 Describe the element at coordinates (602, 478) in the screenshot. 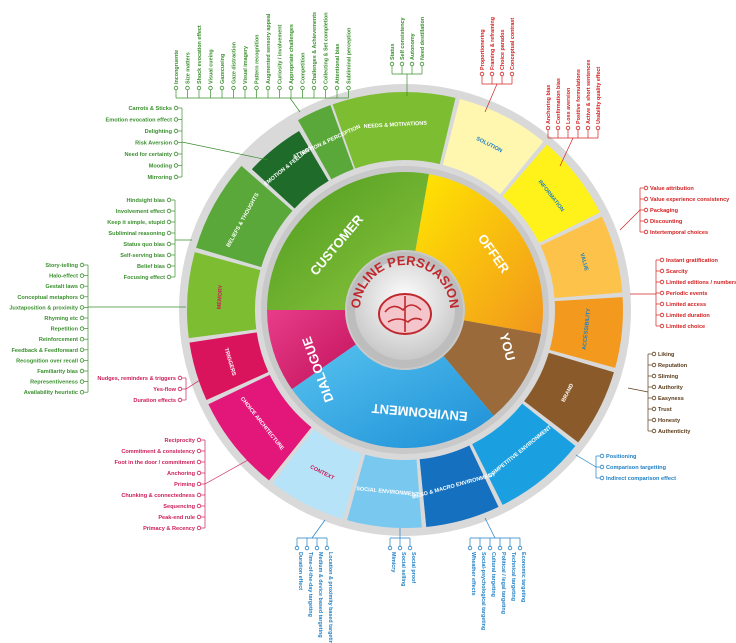

I see `competitive-bullet` at that location.